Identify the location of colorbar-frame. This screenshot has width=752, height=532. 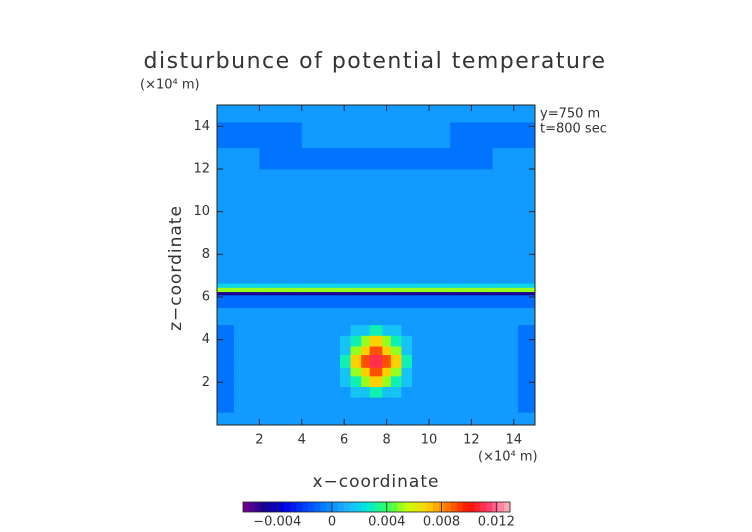
(376, 507).